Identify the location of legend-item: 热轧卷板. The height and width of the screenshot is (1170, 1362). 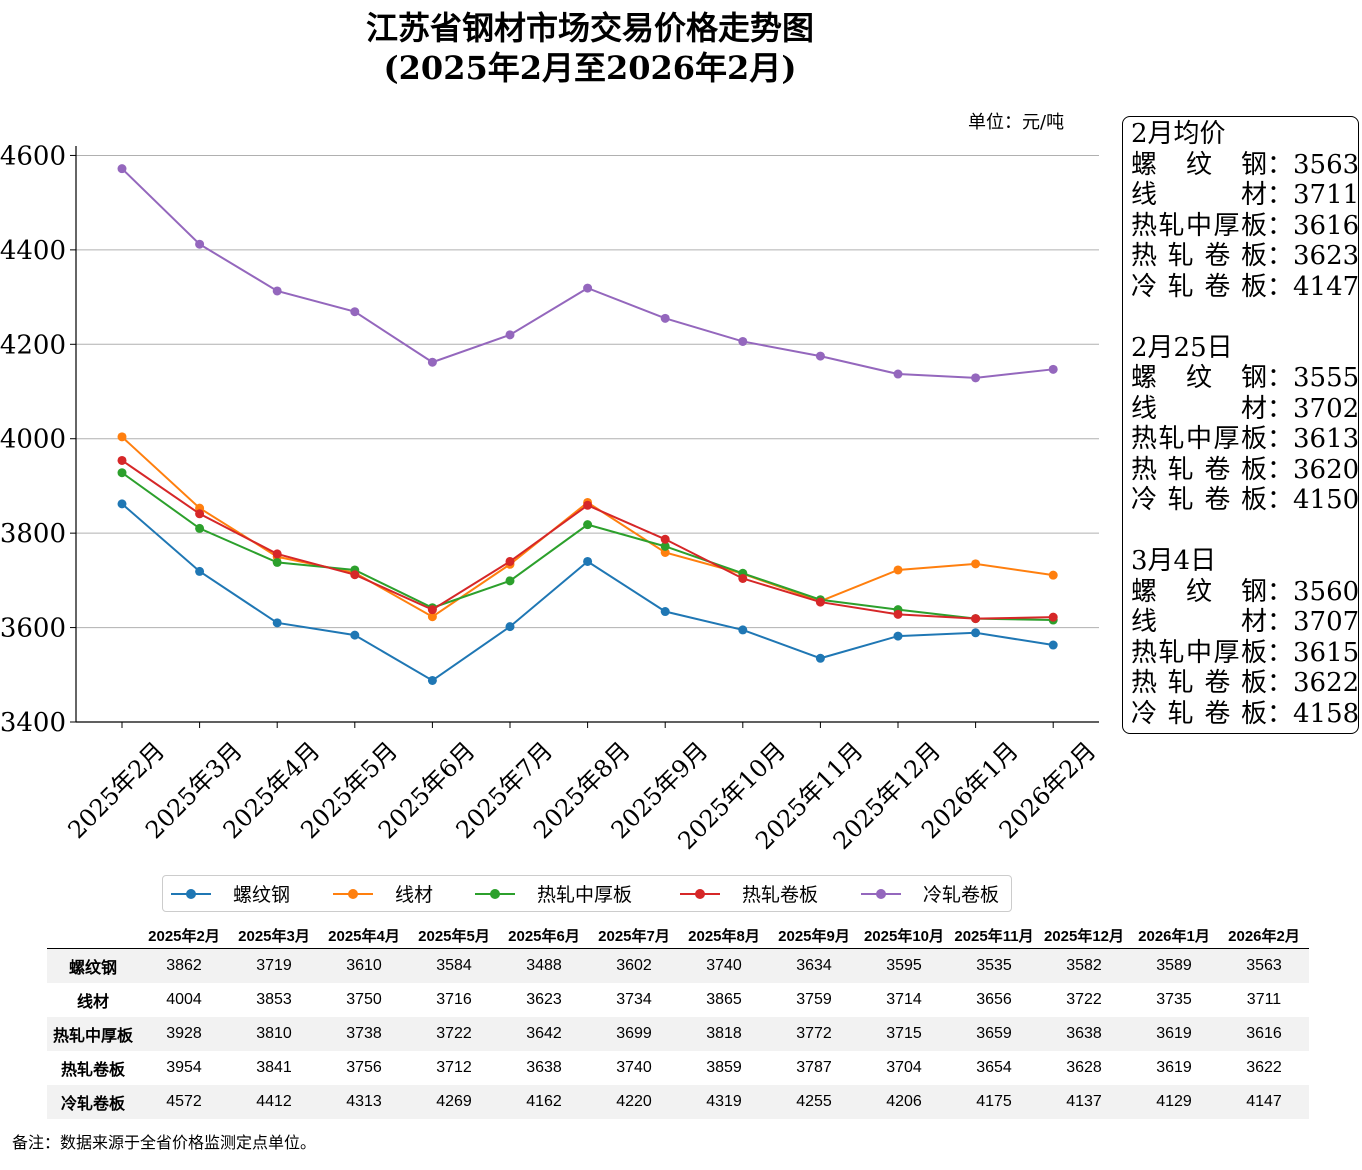
(749, 893).